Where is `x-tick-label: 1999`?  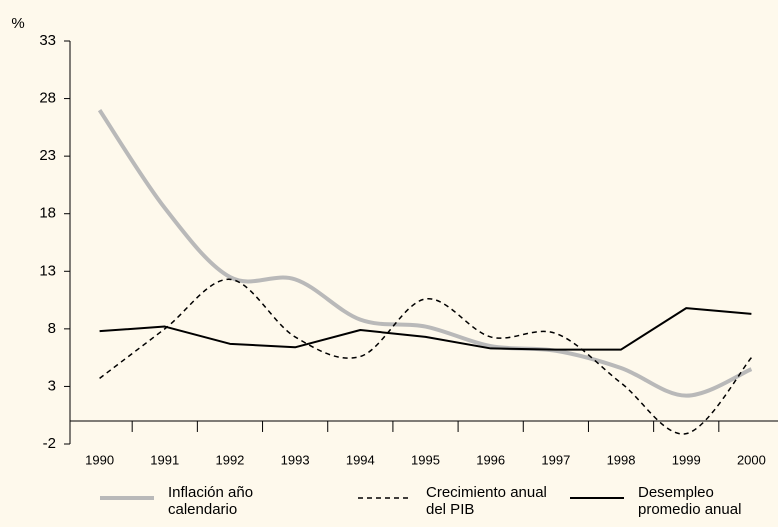
x-tick-label: 1999 is located at coordinates (686, 459).